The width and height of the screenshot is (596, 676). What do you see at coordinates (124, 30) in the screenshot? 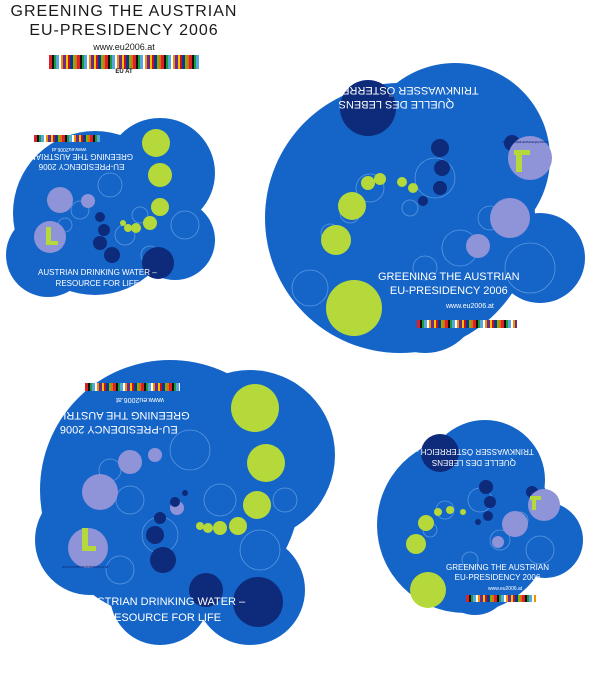
I see `header-title-line2: EU-PRESIDENCY 2006` at bounding box center [124, 30].